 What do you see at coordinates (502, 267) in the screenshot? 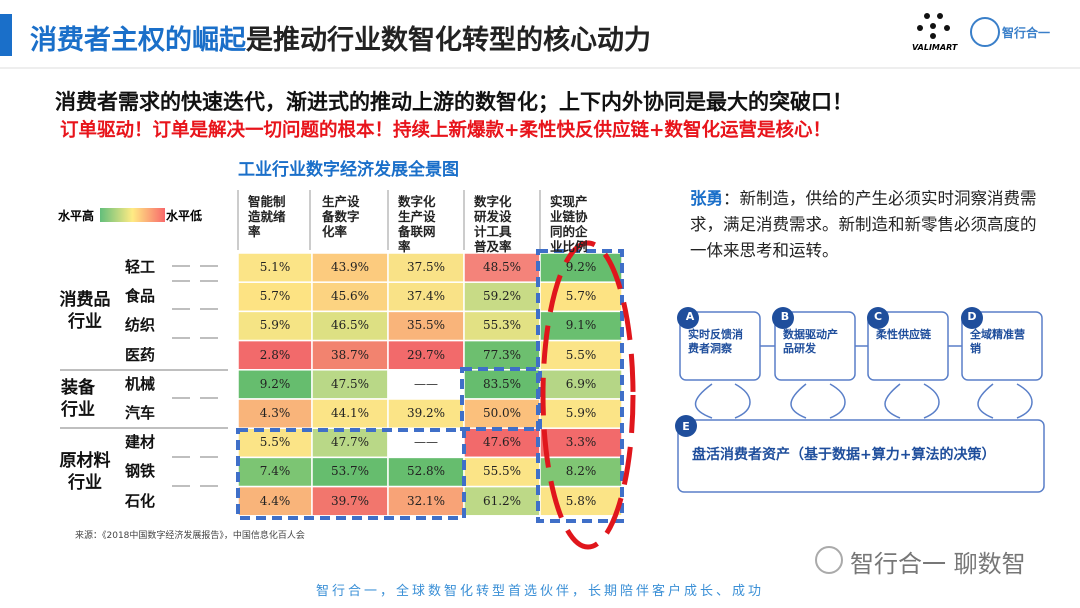
I see `cell-value: 48.5%` at bounding box center [502, 267].